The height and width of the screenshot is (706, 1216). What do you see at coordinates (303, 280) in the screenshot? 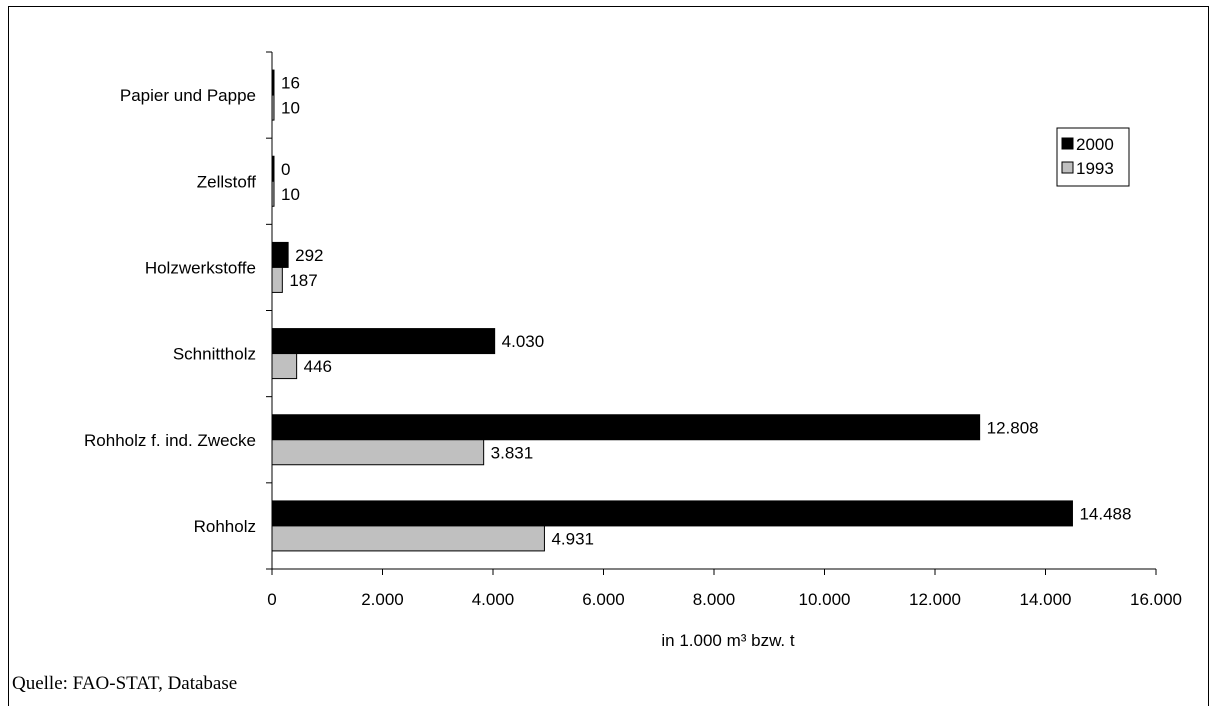
I see `data-label-1993: 187` at bounding box center [303, 280].